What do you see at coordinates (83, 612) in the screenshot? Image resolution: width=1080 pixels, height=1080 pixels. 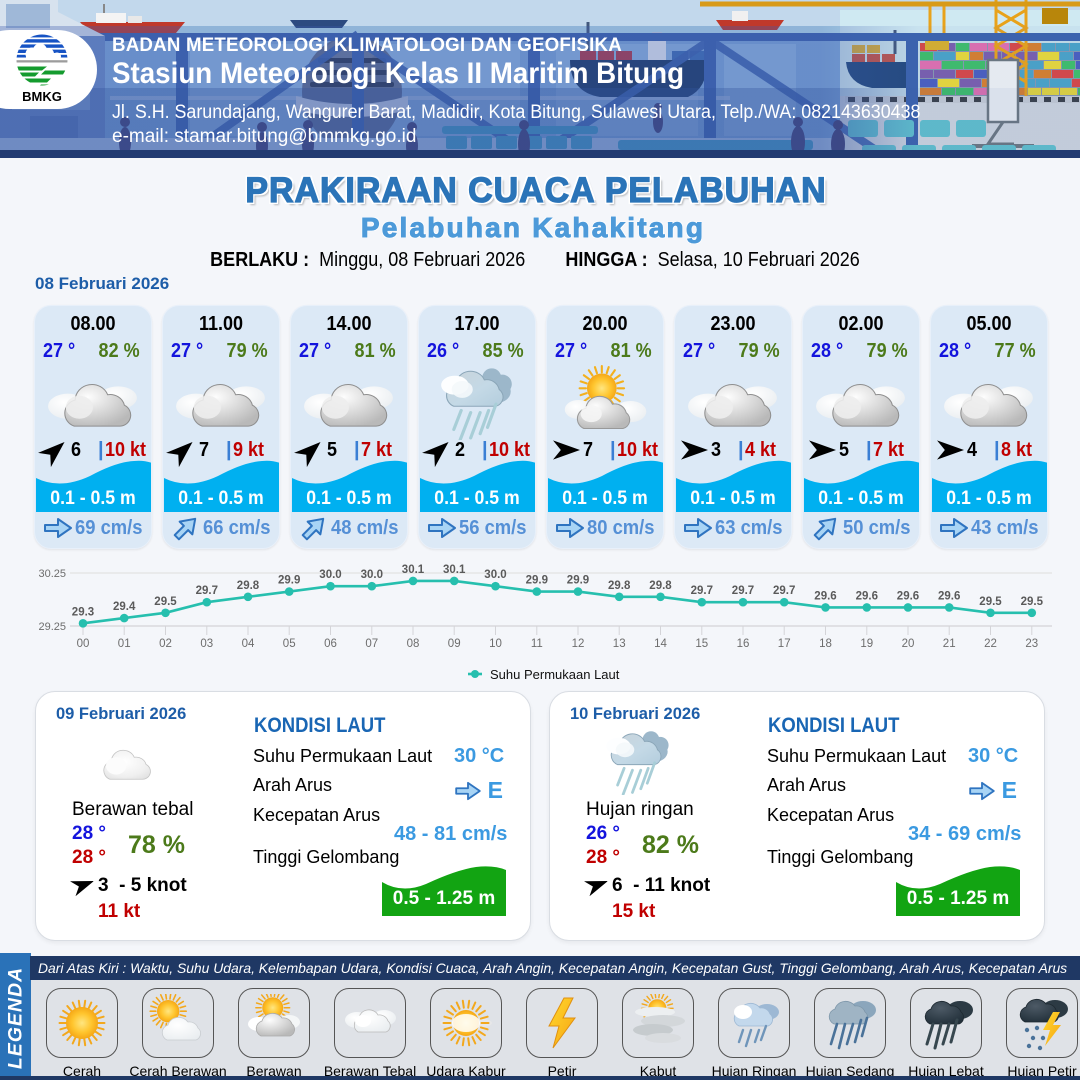 I see `svg-text: 29.3` at bounding box center [83, 612].